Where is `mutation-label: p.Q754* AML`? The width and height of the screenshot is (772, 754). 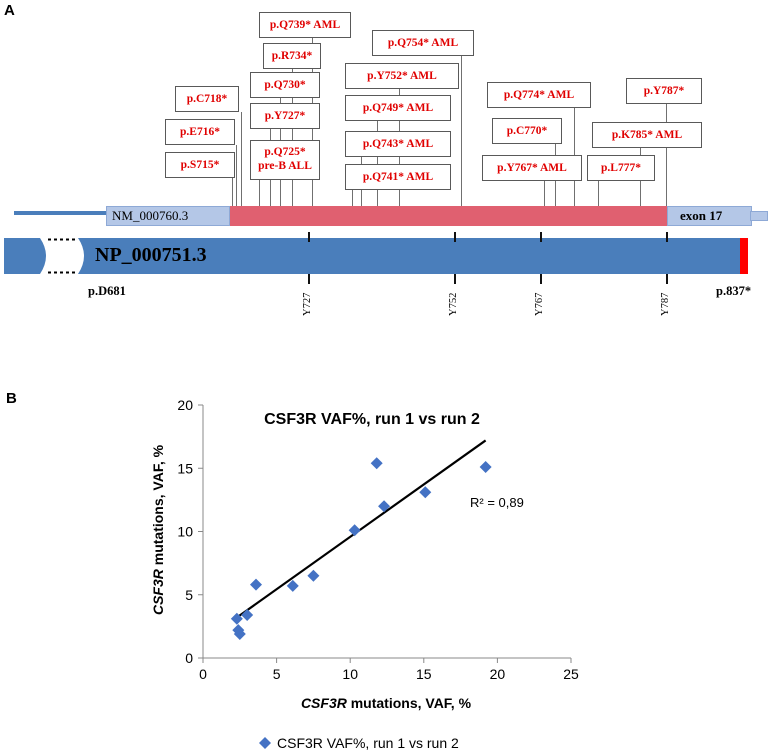 mutation-label: p.Q754* AML is located at coordinates (423, 43).